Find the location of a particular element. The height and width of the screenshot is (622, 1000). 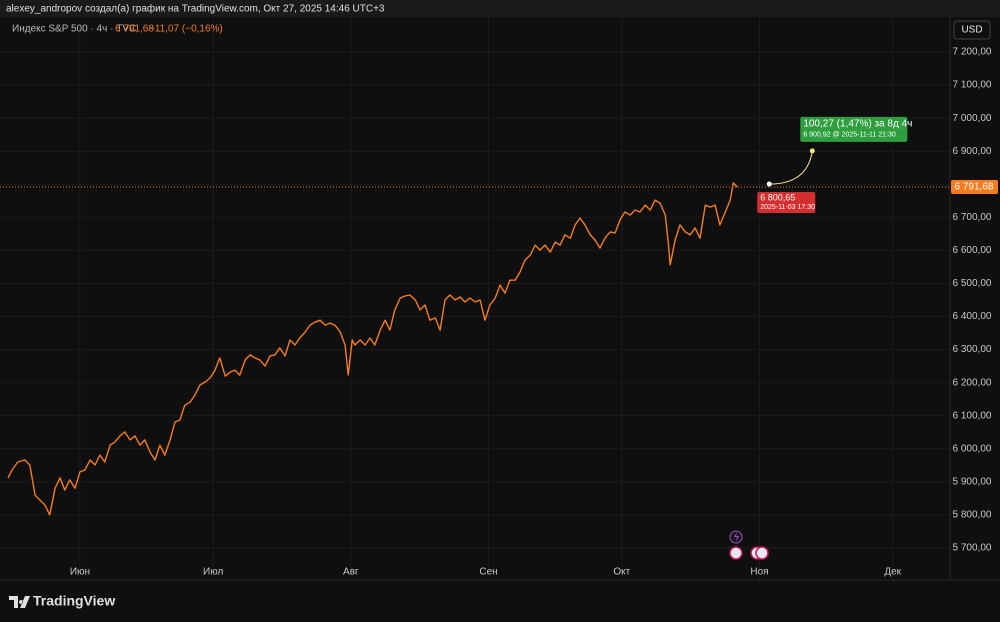

currency: USD is located at coordinates (971, 30).